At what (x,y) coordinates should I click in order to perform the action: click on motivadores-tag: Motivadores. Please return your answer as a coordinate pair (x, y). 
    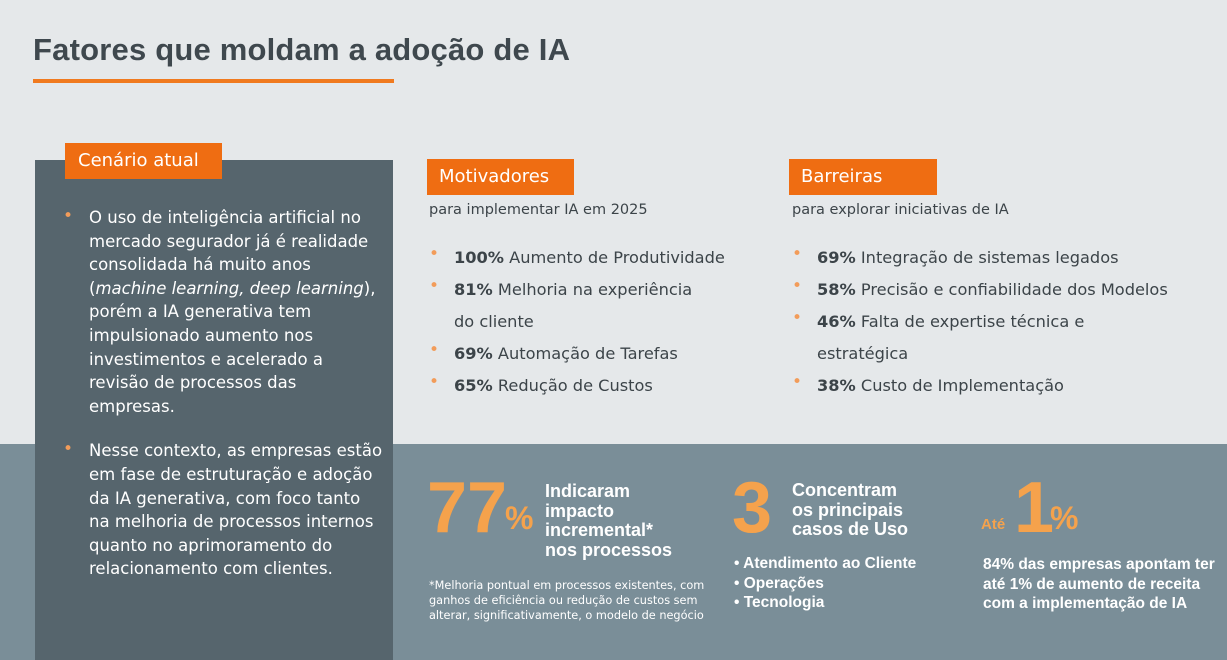
    Looking at the image, I should click on (500, 177).